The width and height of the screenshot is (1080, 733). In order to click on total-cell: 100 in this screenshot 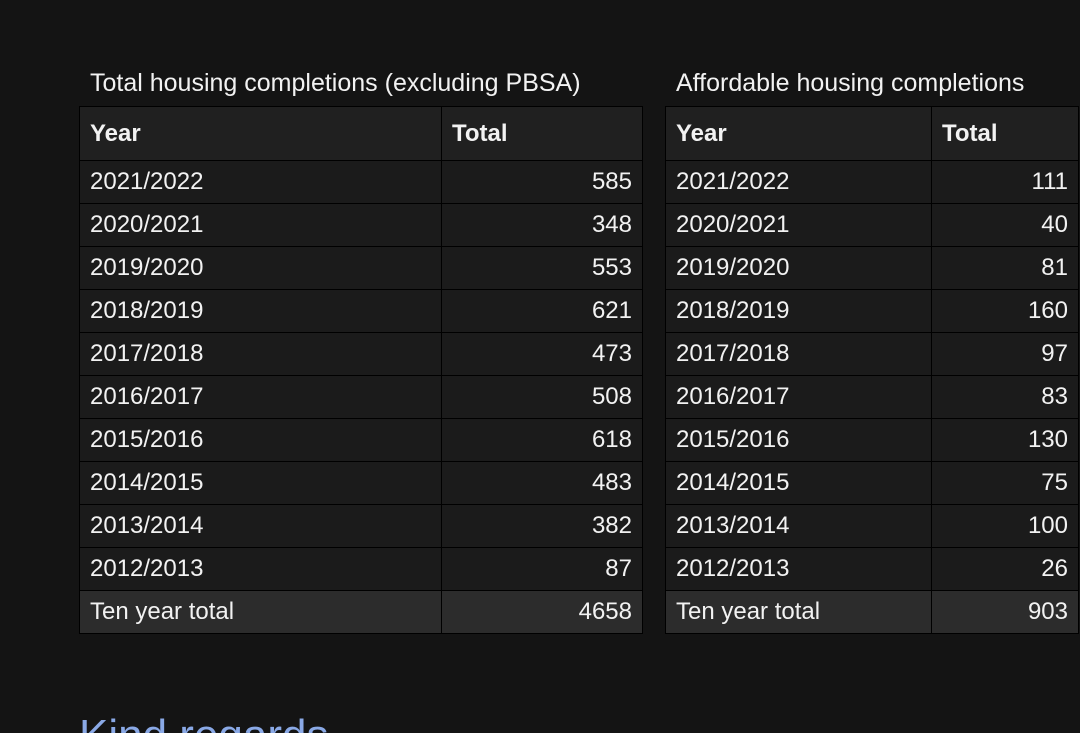, I will do `click(1005, 526)`.